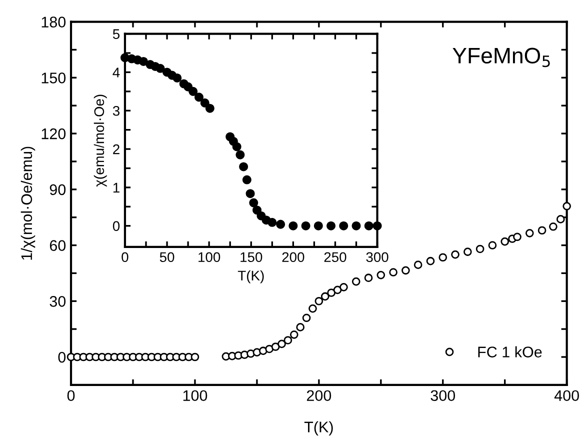  I want to click on y-tick-label: 2, so click(116, 149).